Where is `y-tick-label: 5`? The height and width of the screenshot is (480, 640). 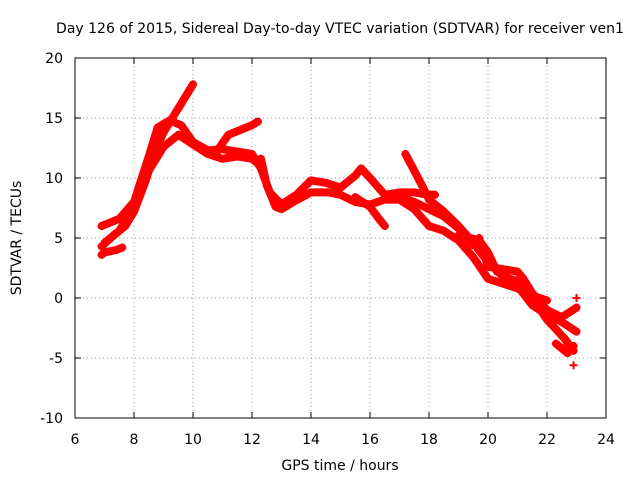
y-tick-label: 5 is located at coordinates (58, 239).